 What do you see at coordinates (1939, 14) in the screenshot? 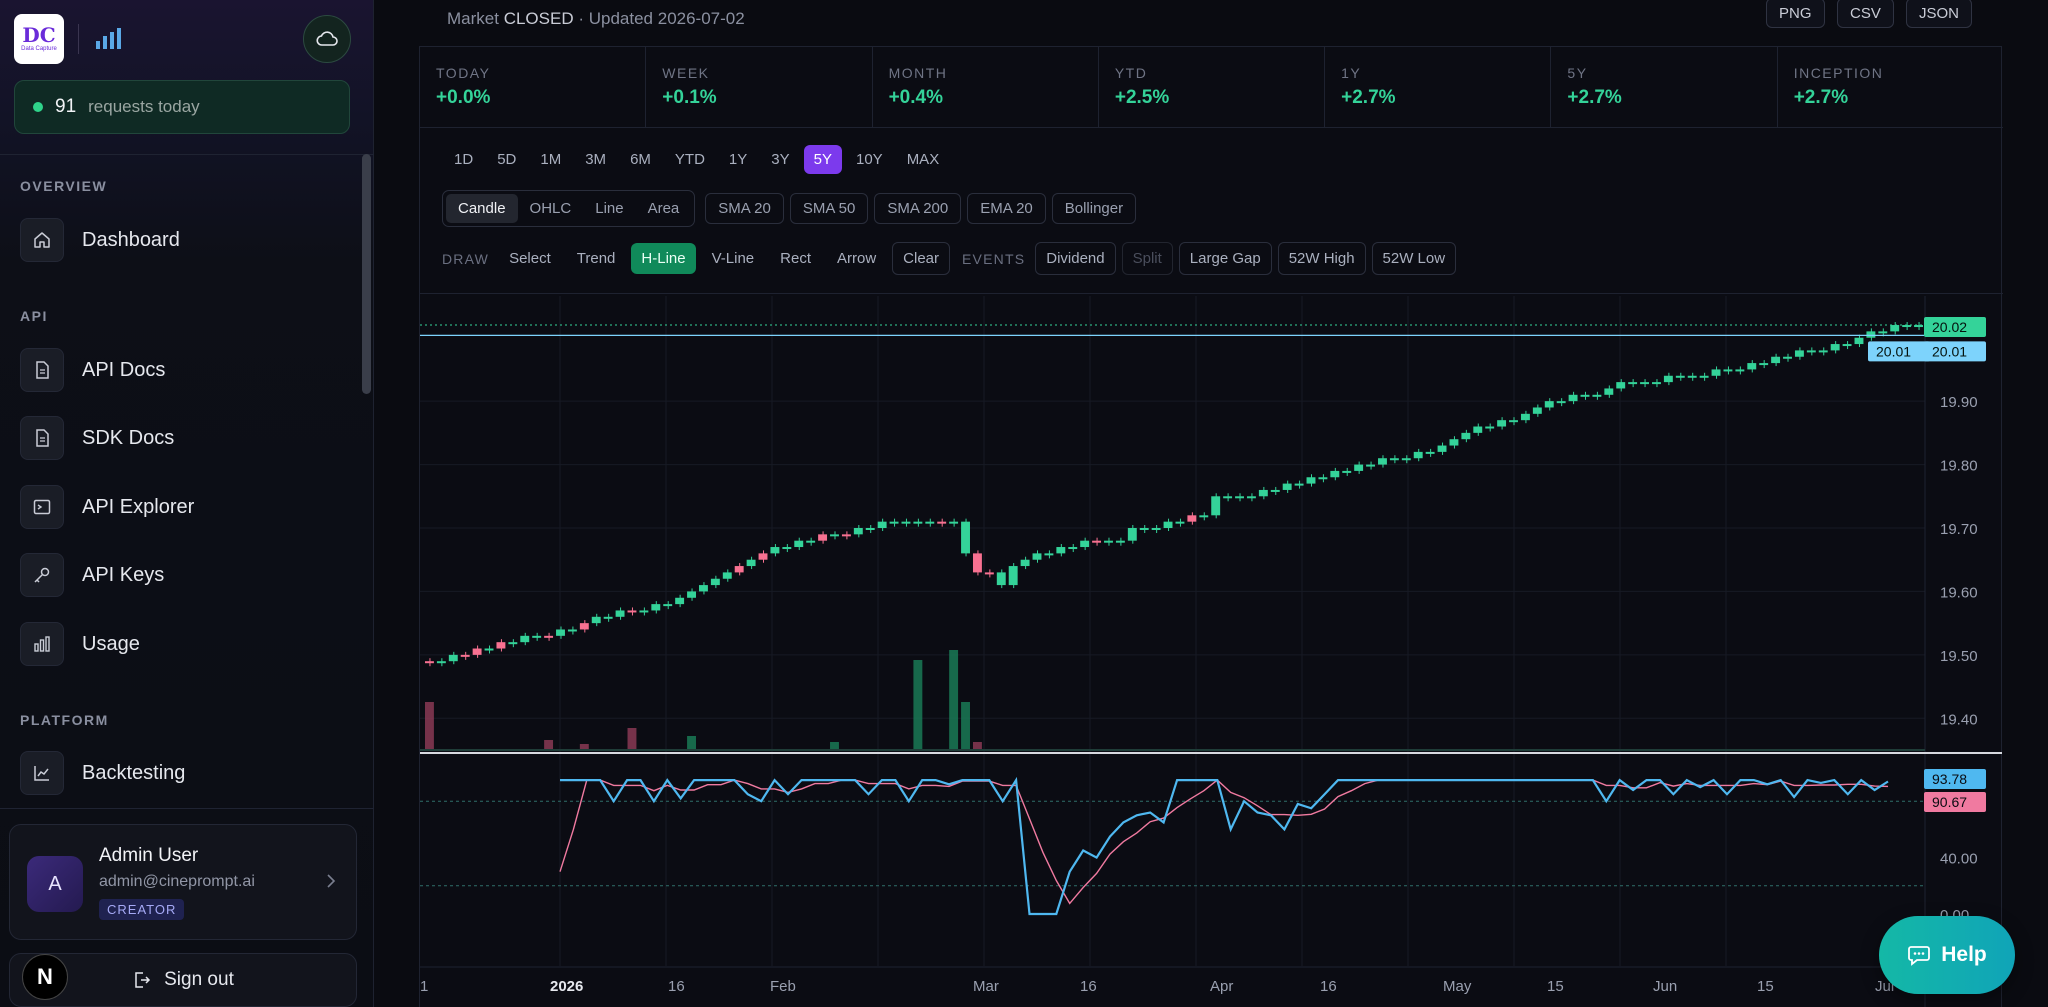
I see `export-json-button: JSON` at bounding box center [1939, 14].